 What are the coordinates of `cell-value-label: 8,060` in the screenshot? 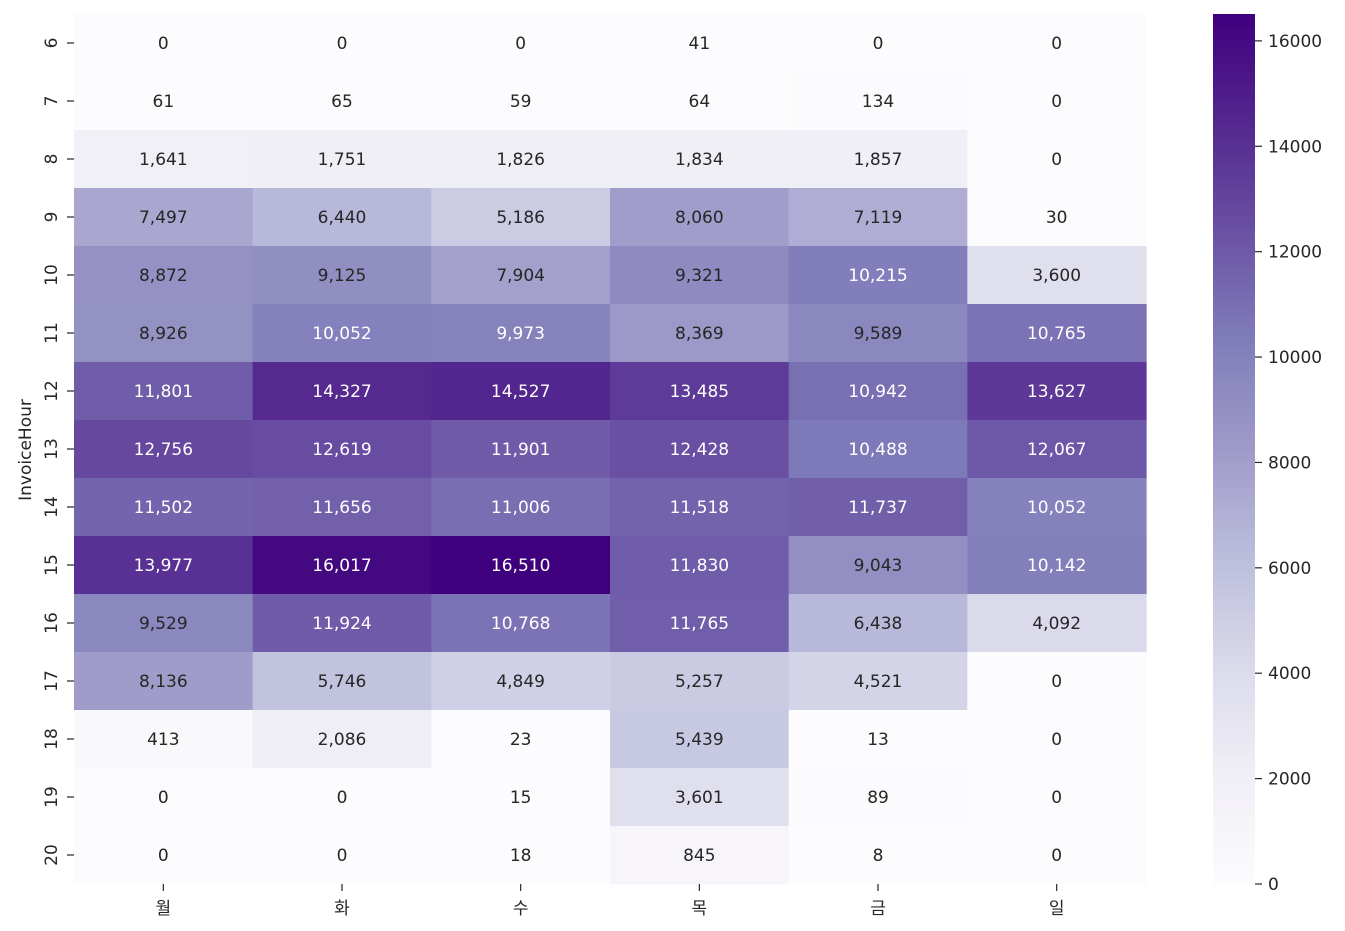 It's located at (699, 218).